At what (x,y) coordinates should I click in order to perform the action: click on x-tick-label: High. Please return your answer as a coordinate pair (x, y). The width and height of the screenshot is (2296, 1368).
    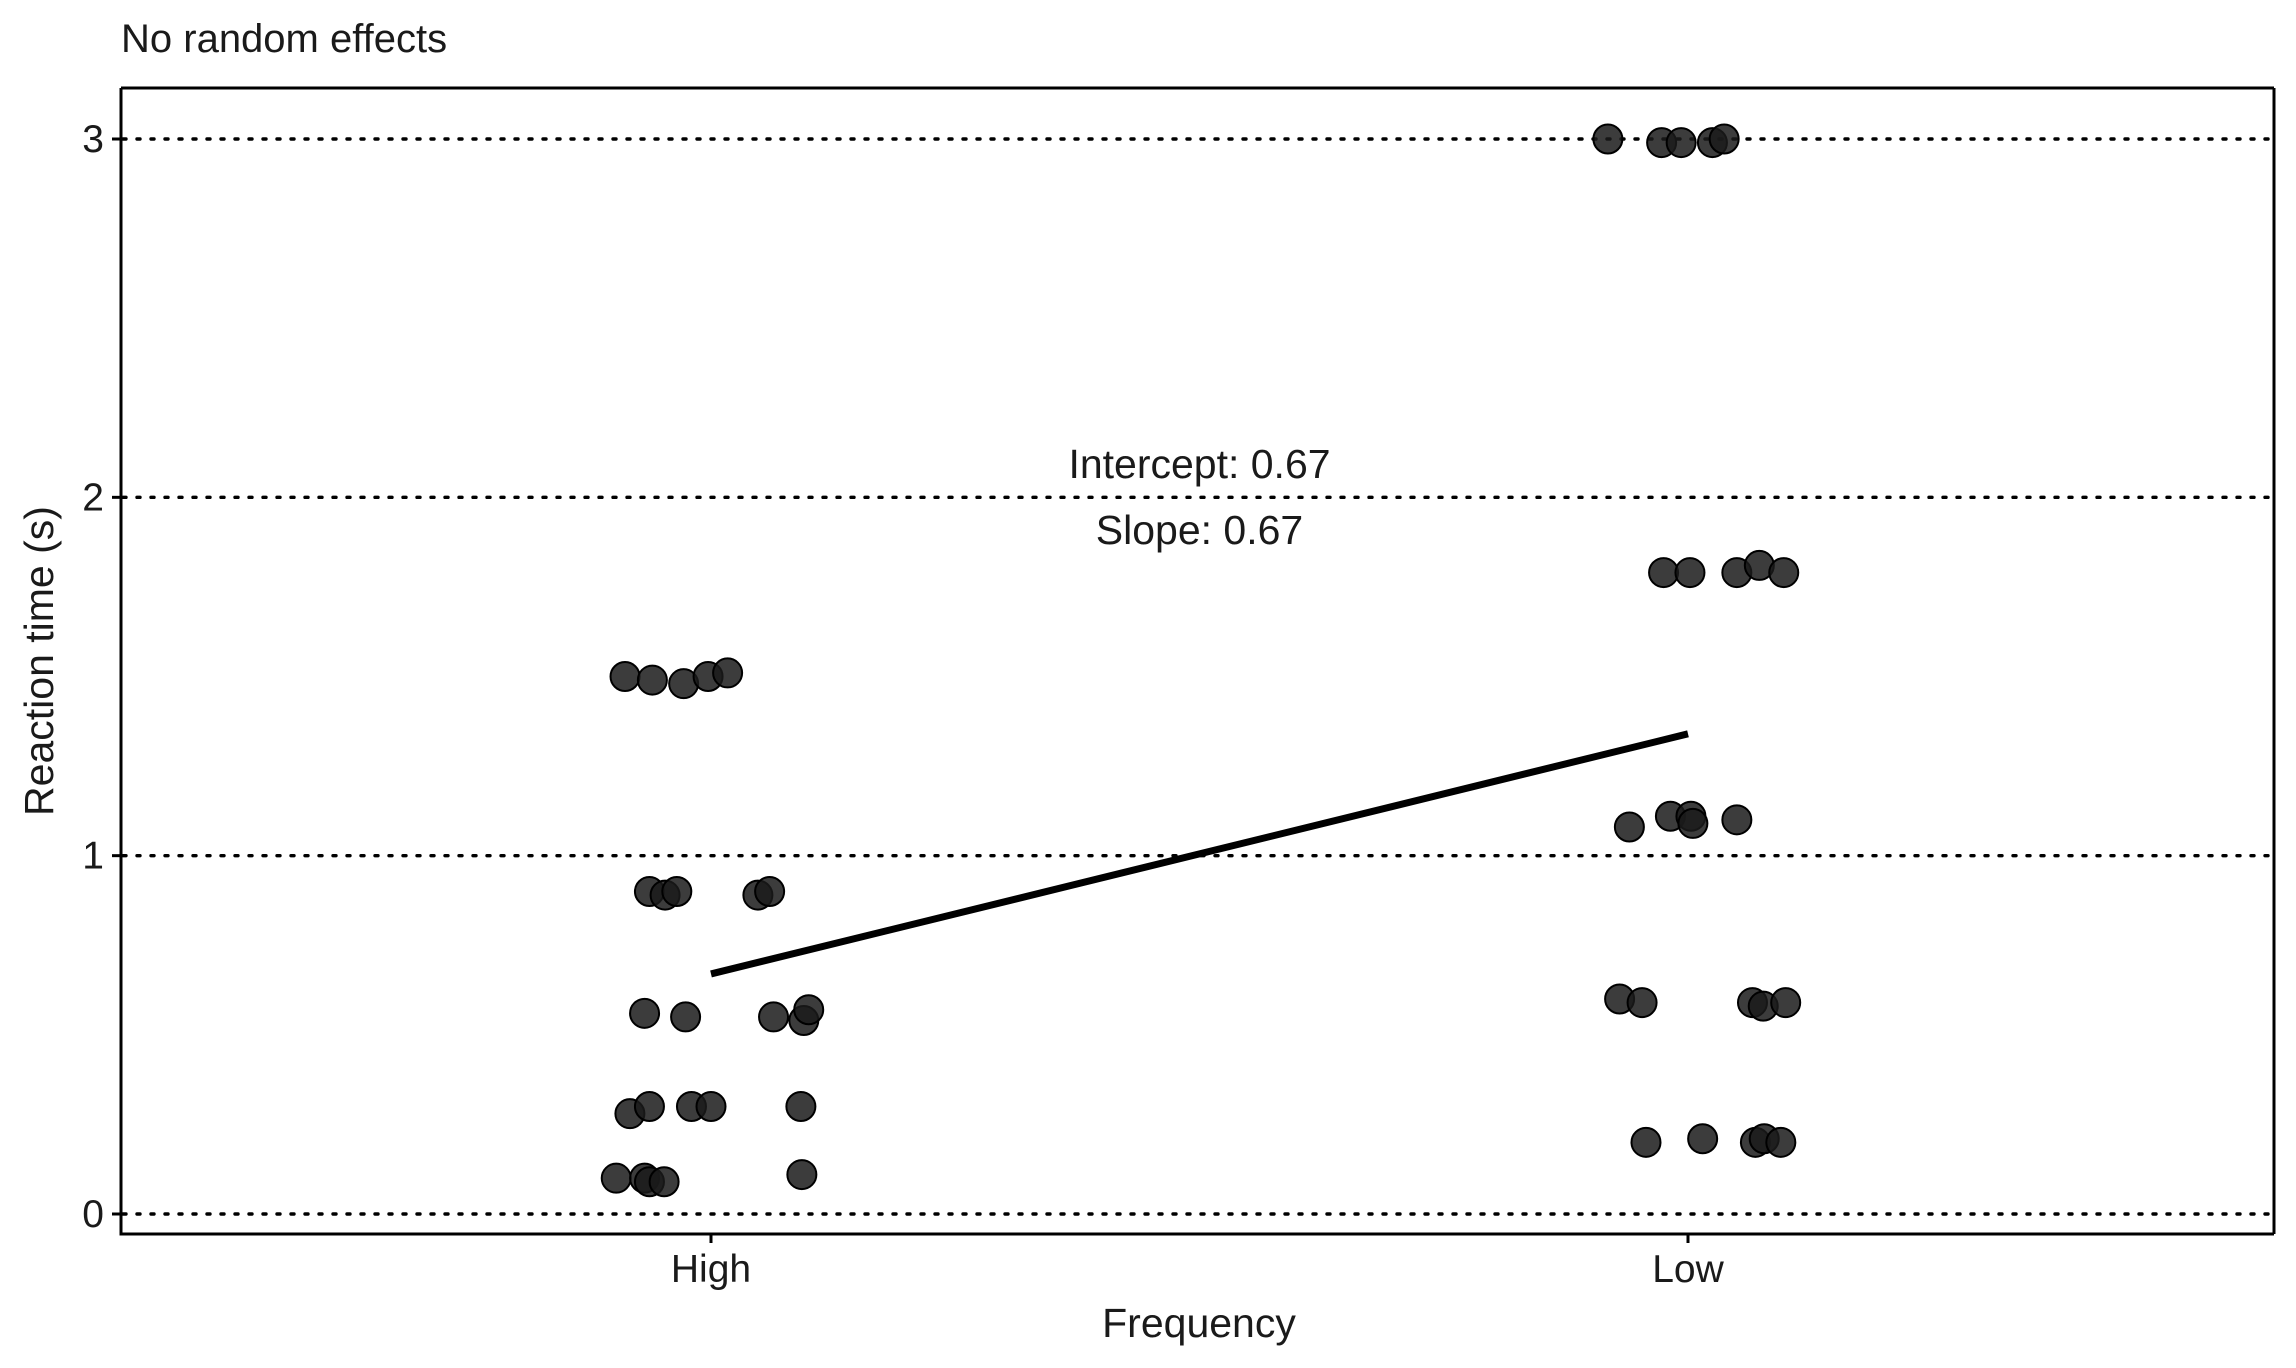
    Looking at the image, I should click on (711, 1269).